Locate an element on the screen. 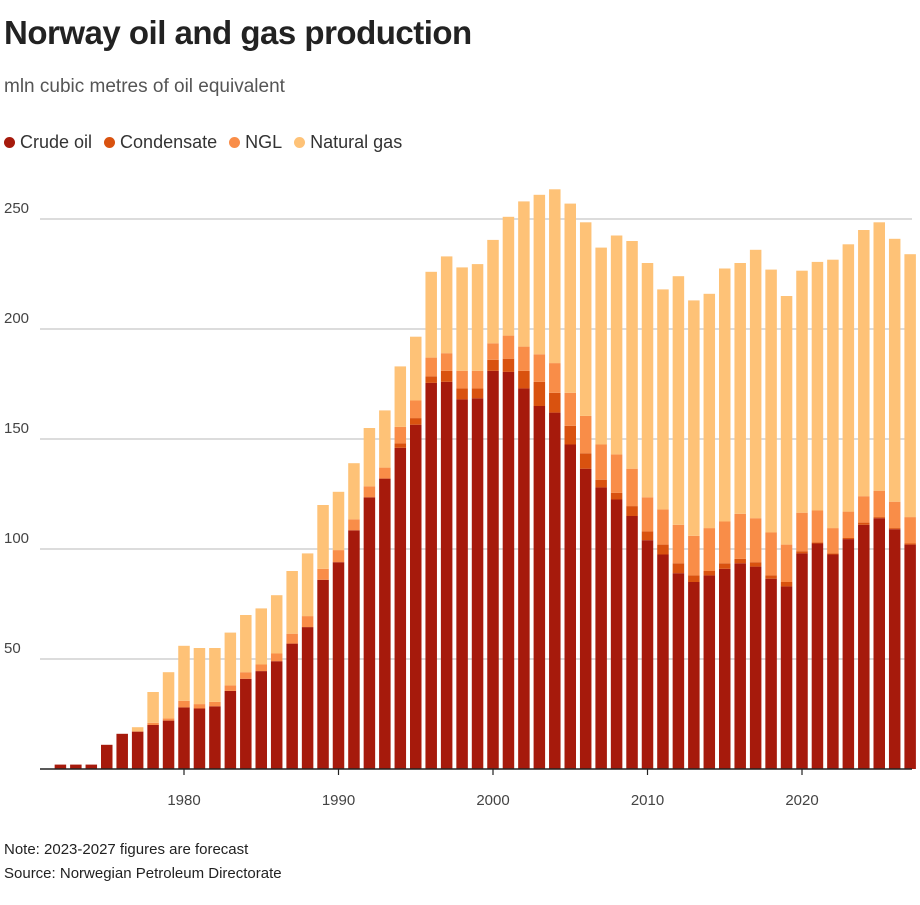  bar-natural-gas-2007 is located at coordinates (601, 346).